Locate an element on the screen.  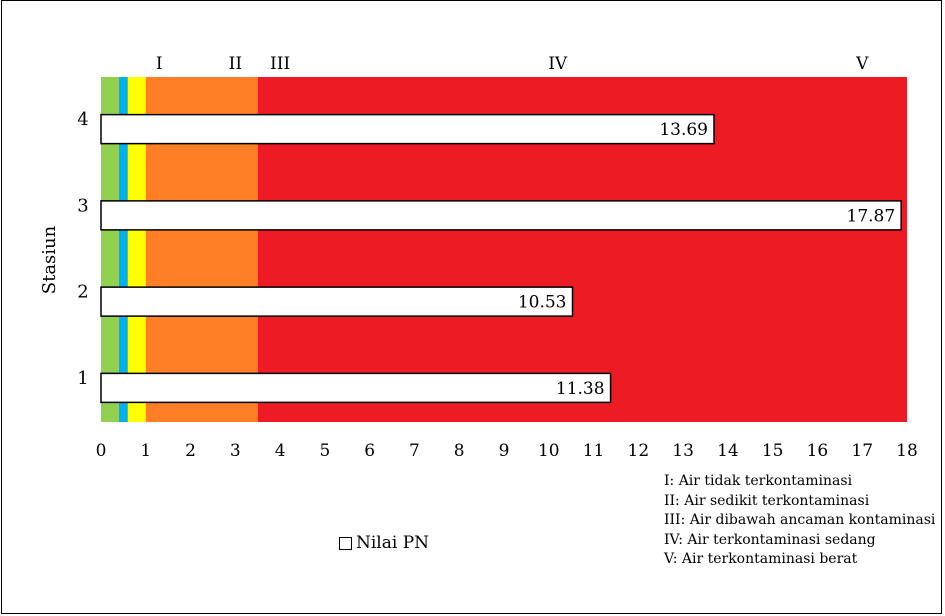
x-tick-label: 18 is located at coordinates (907, 451).